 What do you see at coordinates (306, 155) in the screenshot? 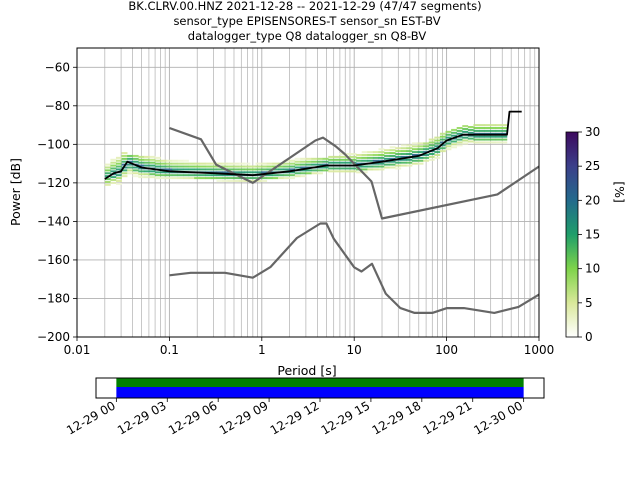
I see `density-heatmap` at bounding box center [306, 155].